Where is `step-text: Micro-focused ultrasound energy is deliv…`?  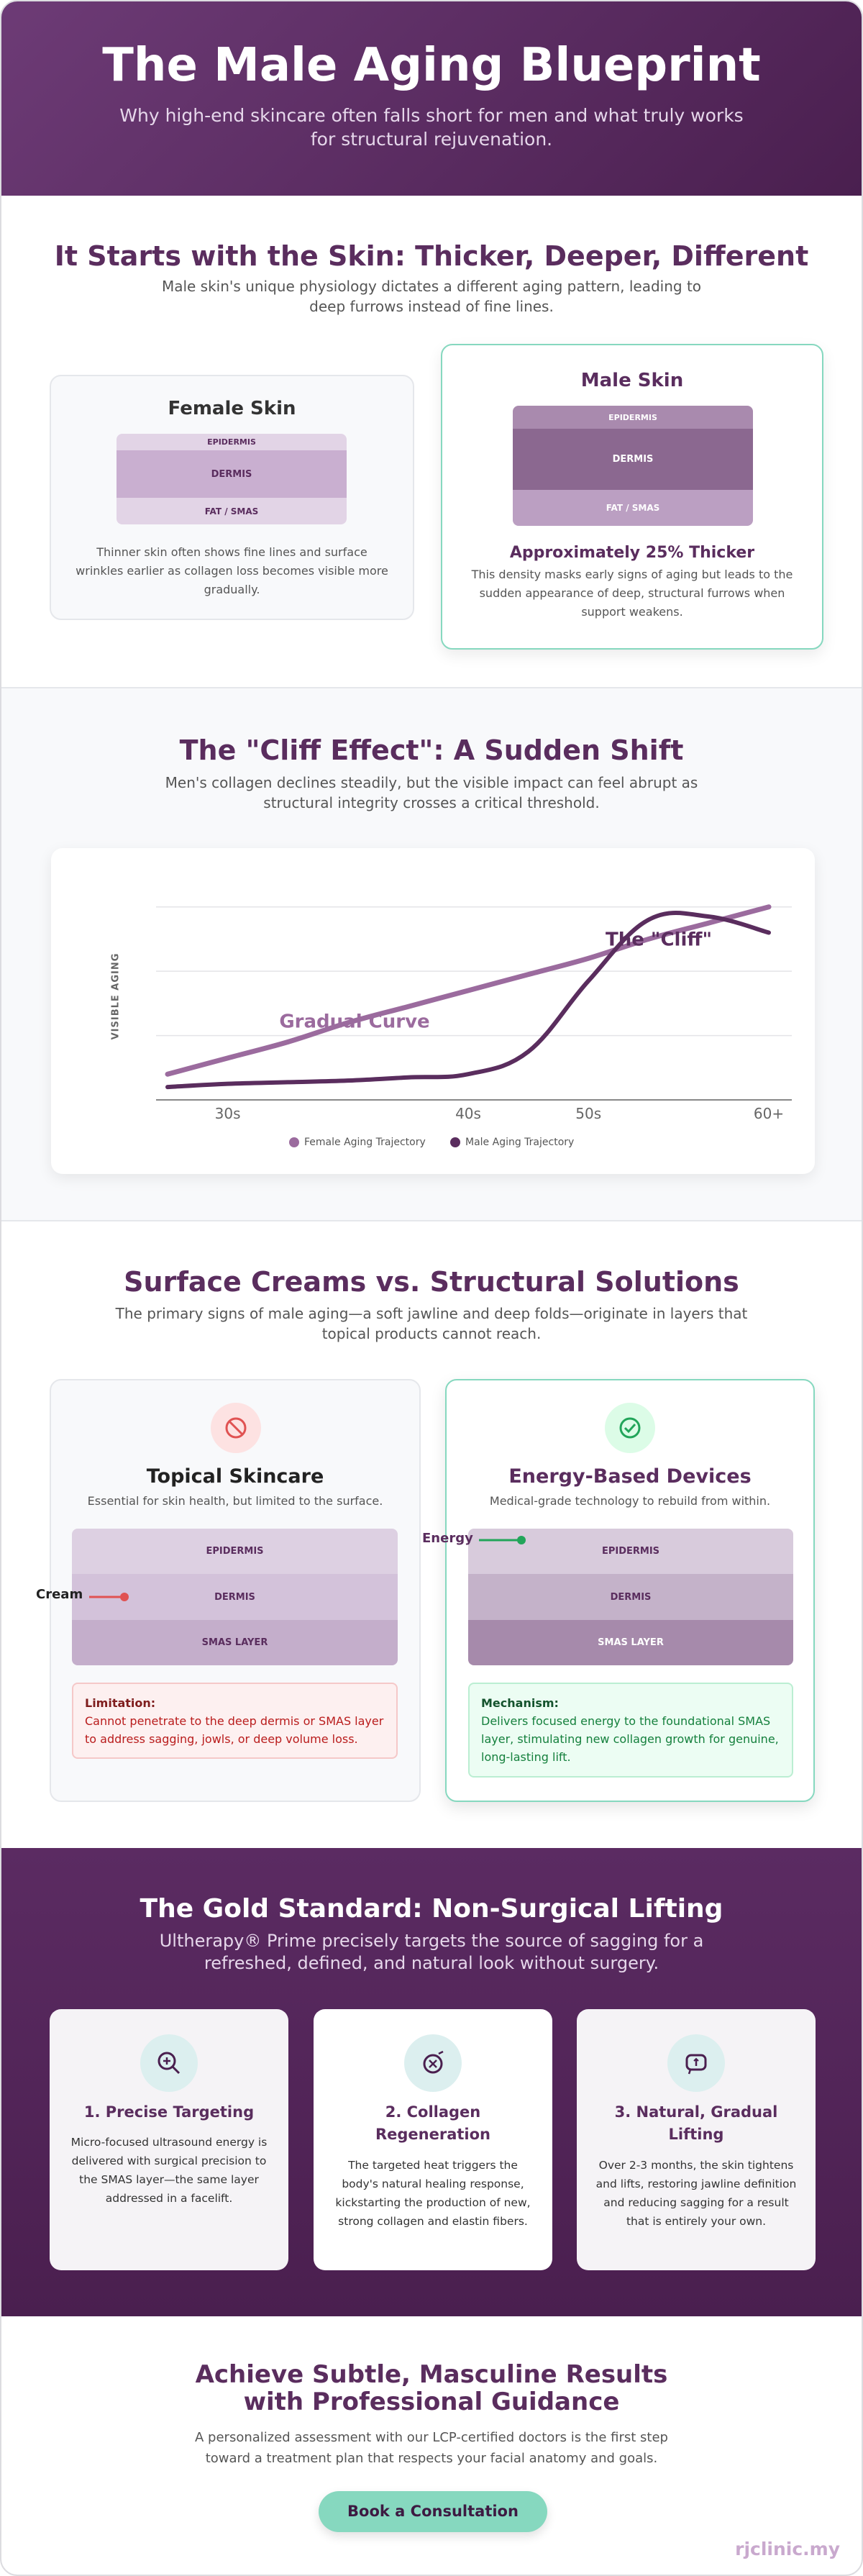 step-text: Micro-focused ultrasound energy is deliv… is located at coordinates (169, 2170).